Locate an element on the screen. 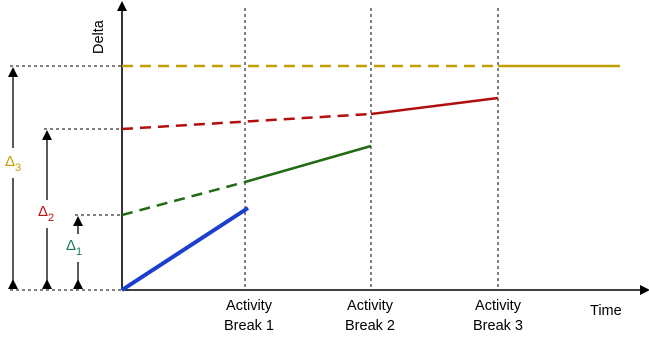 This screenshot has width=649, height=339. delta-2-label: Δ2 is located at coordinates (46, 213).